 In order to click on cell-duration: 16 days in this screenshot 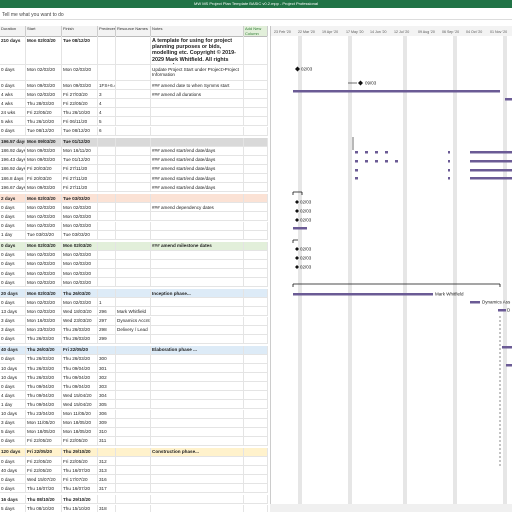, I will do `click(13, 499)`.